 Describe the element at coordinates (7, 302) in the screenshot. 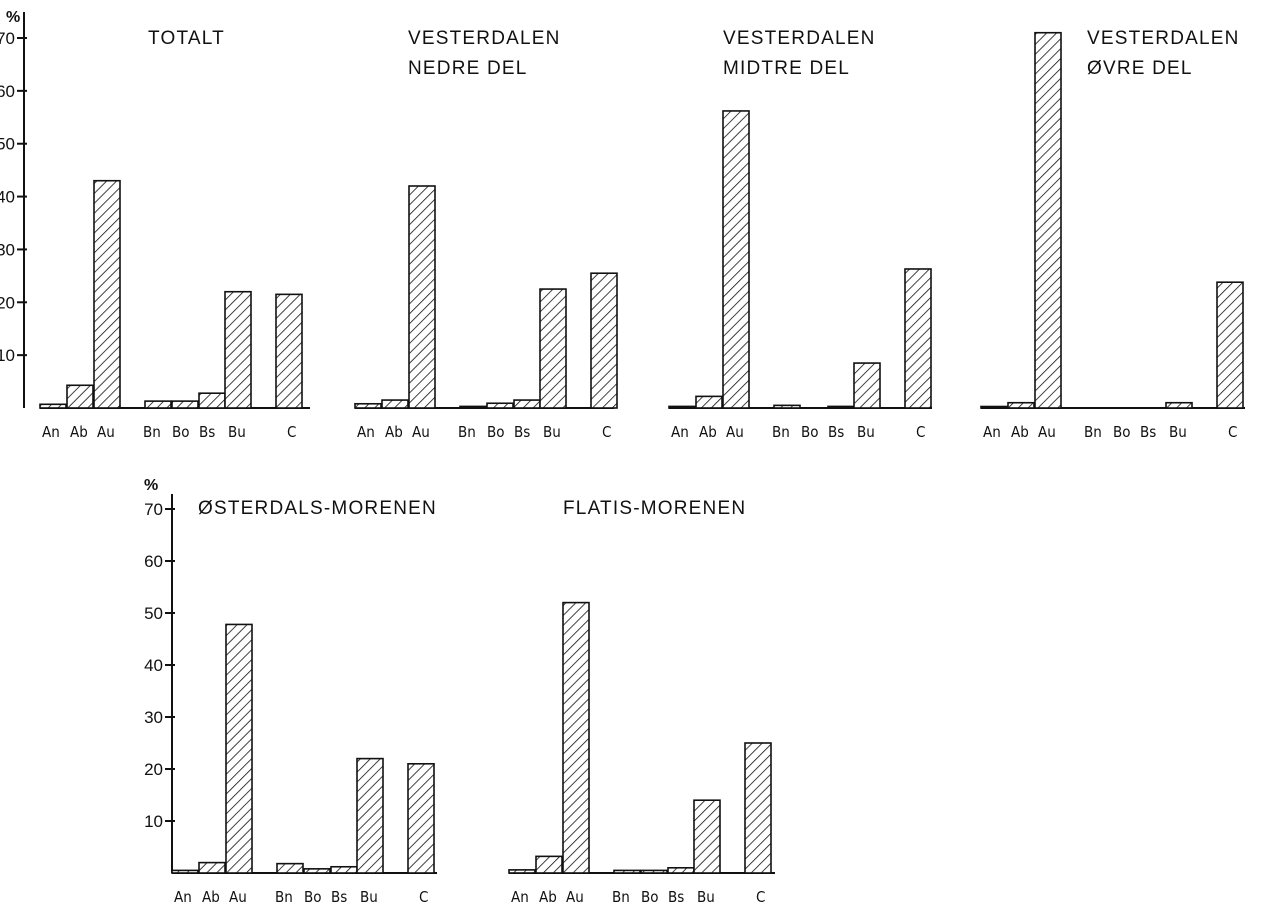

I see `top-y-tick-label-20: 20` at that location.